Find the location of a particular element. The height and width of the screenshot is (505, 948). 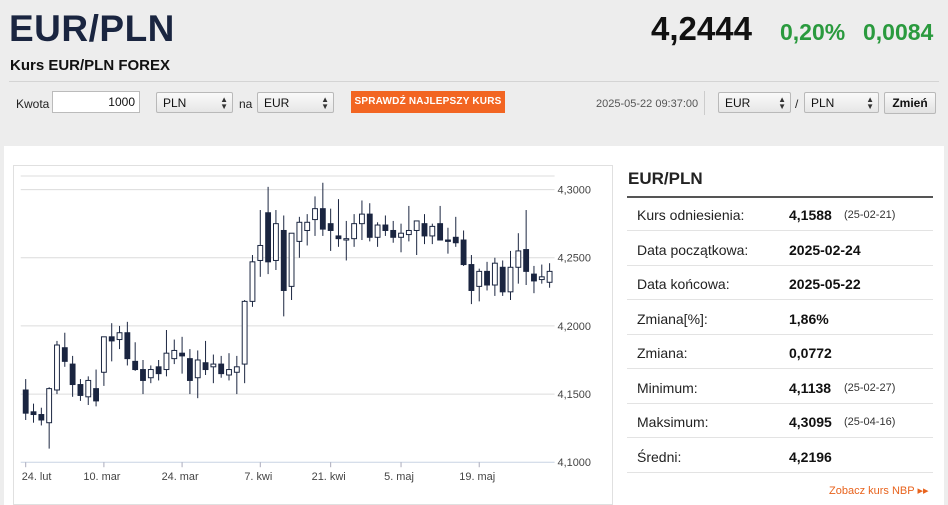

to-currency-select: EUR ▲ ▼ is located at coordinates (295, 102).